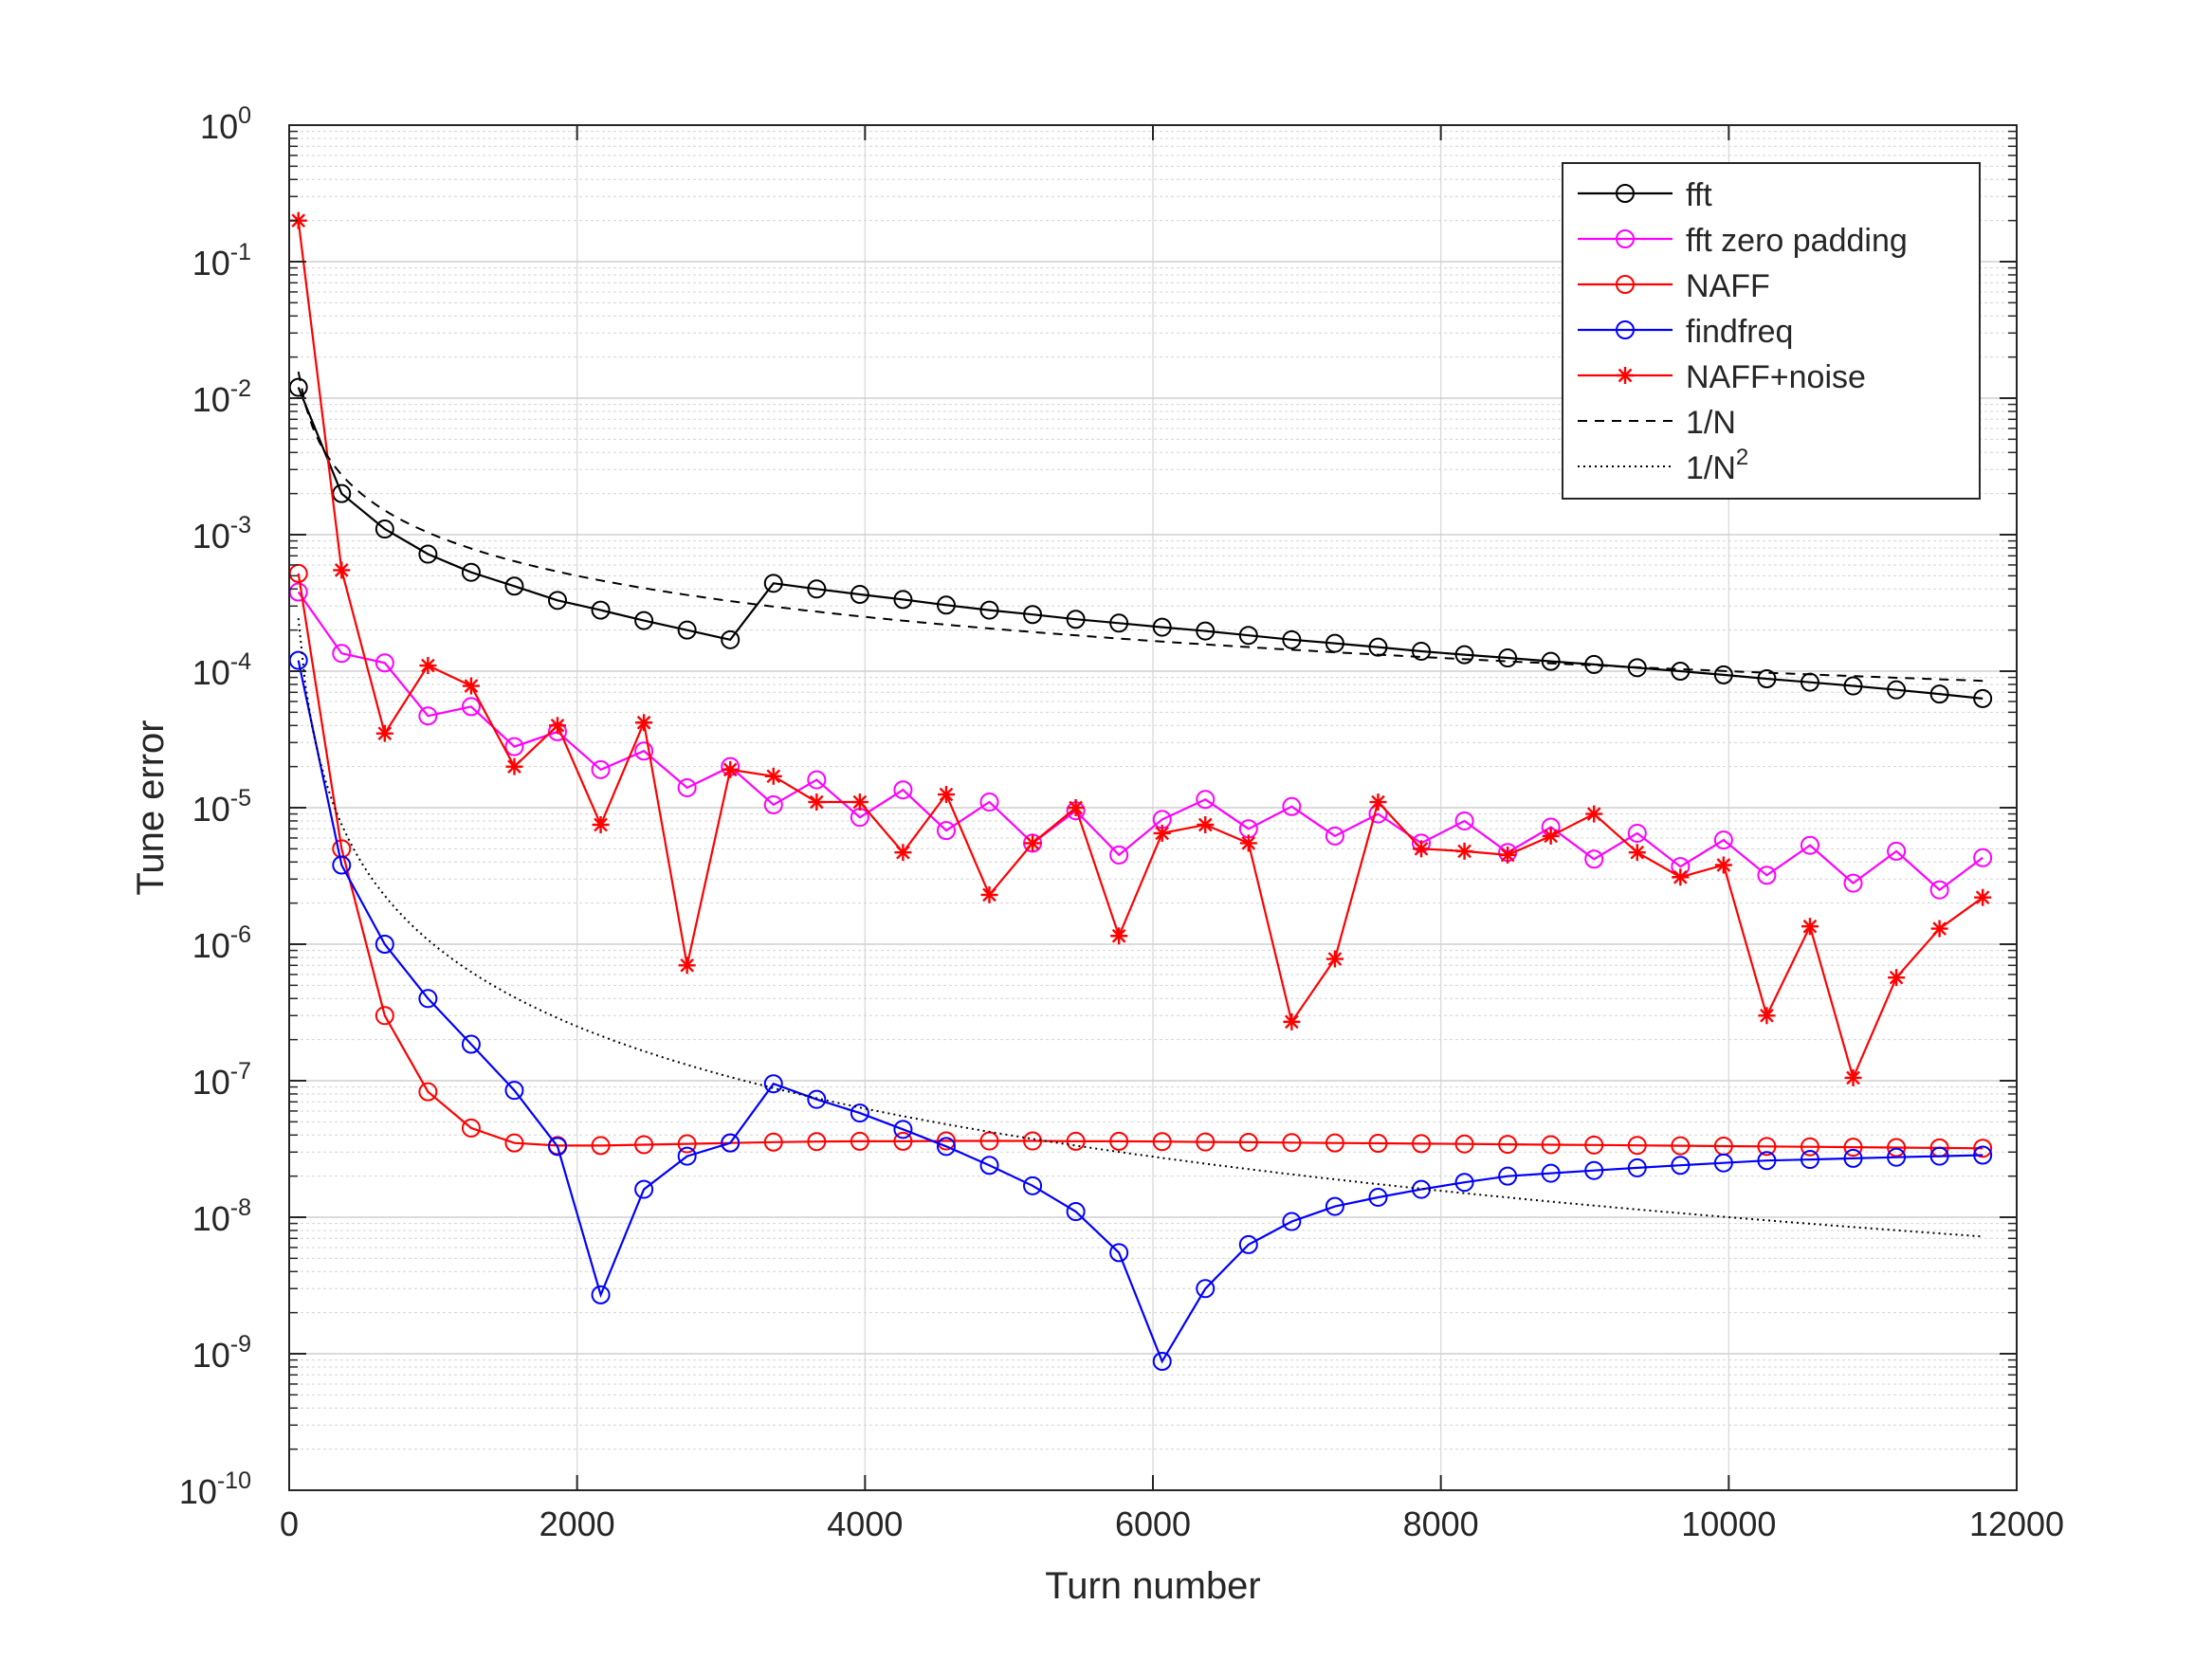 The image size is (2212, 1659). What do you see at coordinates (221, 1216) in the screenshot?
I see `y-tick-label: 10⁻⁸` at bounding box center [221, 1216].